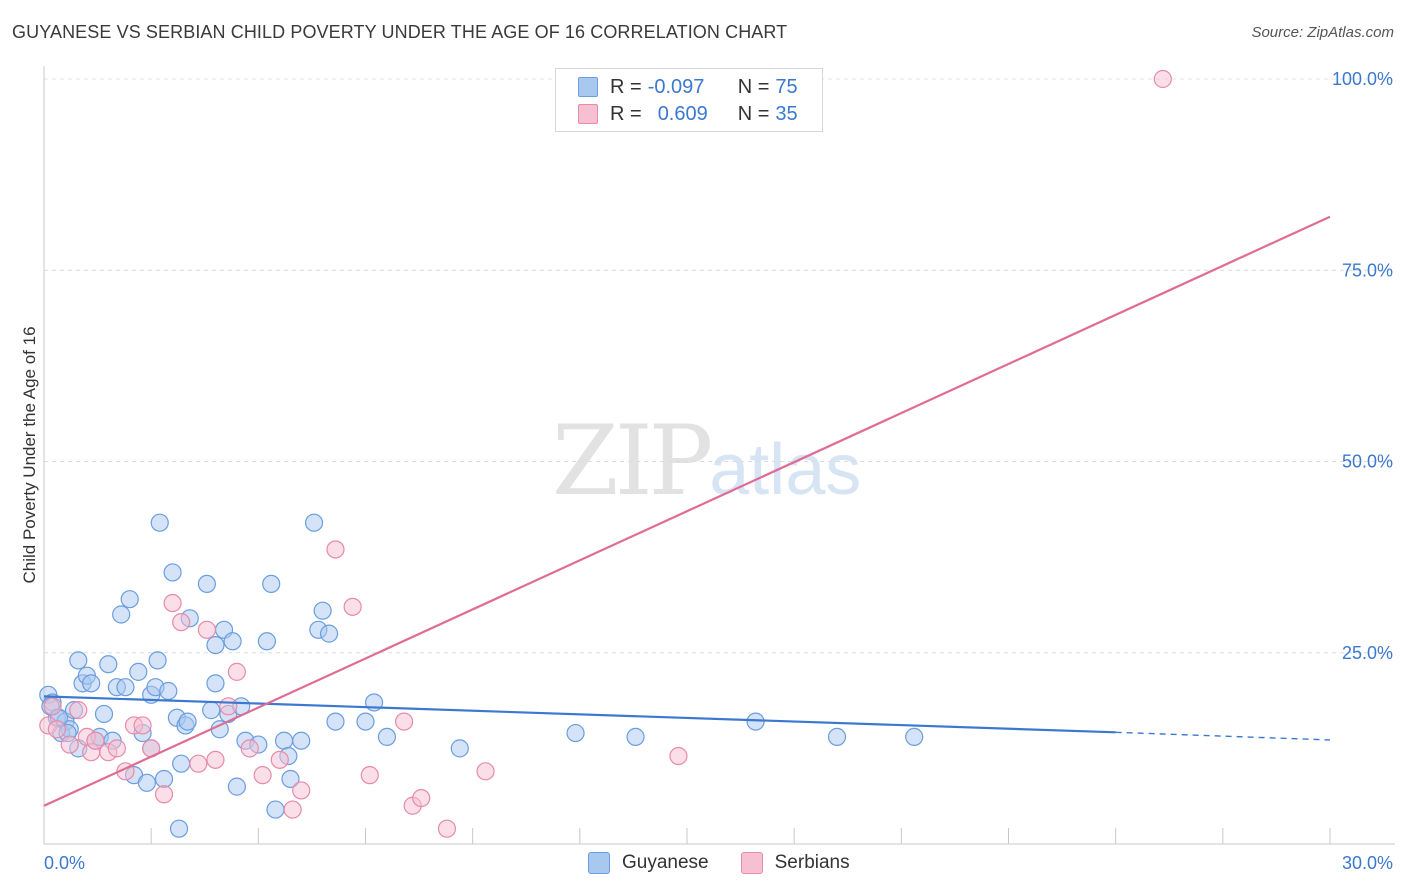 This screenshot has width=1406, height=892. I want to click on legend-r-value: -0.097, so click(676, 86).